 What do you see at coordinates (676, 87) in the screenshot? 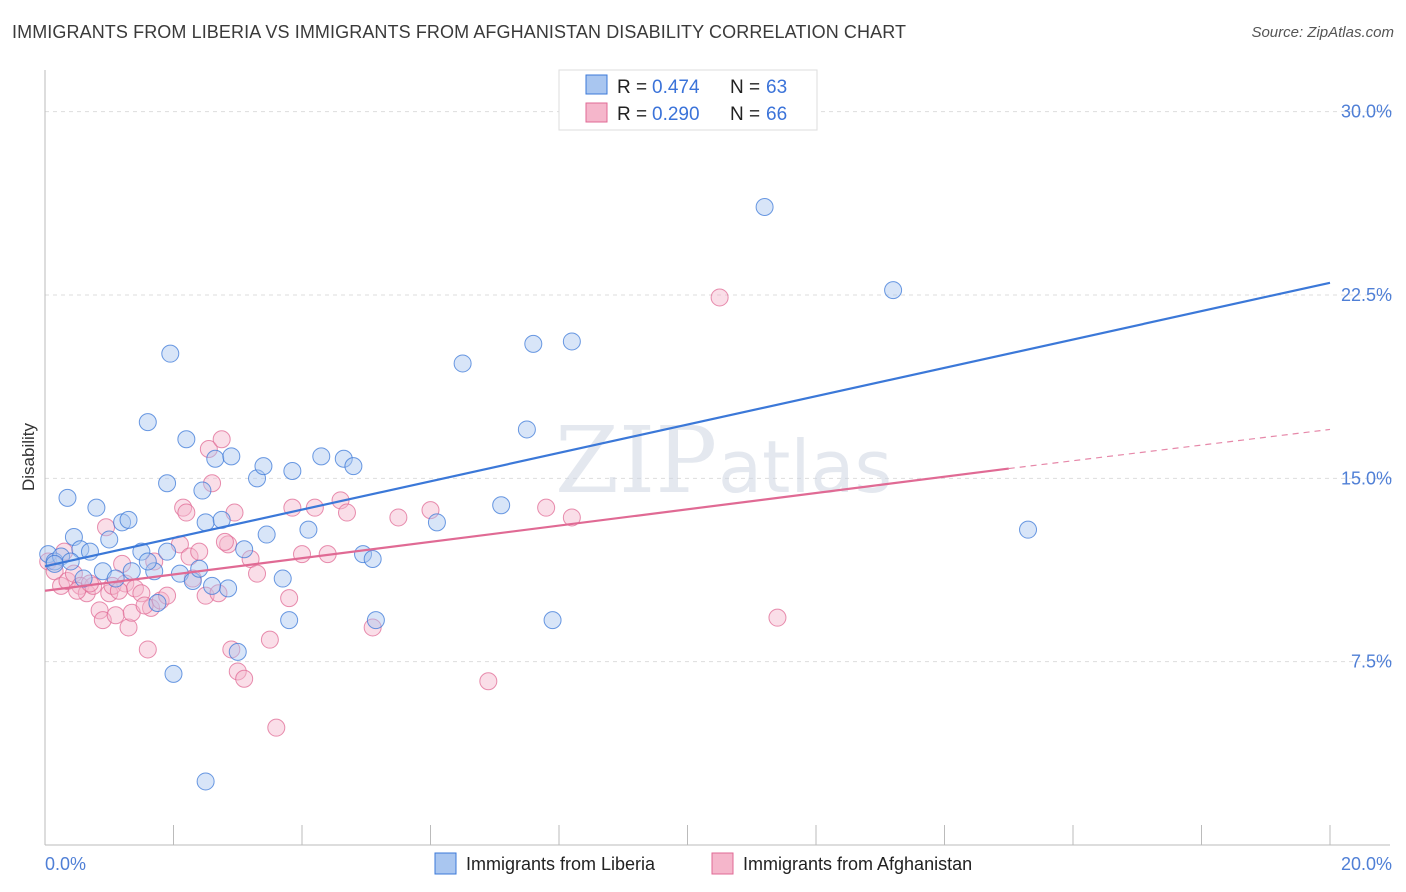
I see `stats-legend-liberia-r-value: 0.474` at bounding box center [676, 87].